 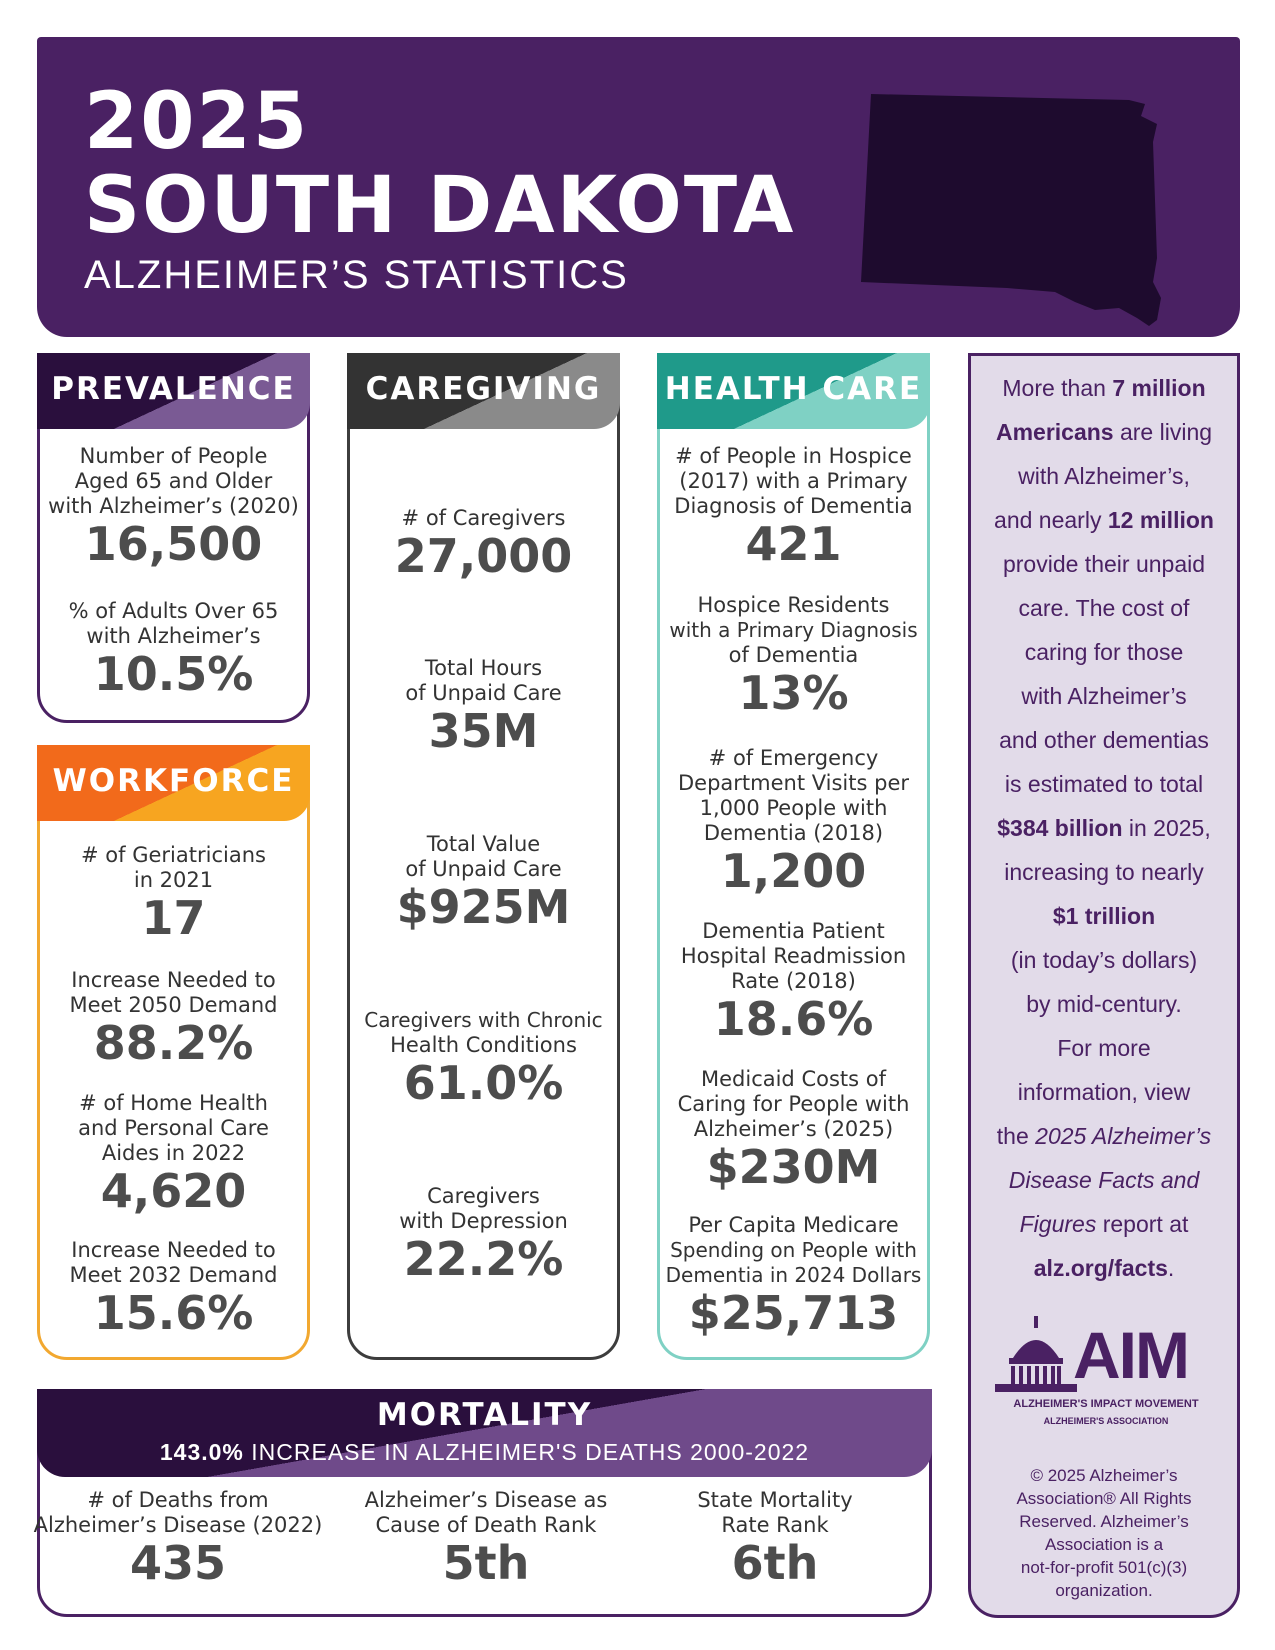 I want to click on caregiving-stat-2: Total Hours of Unpaid Care 35M, so click(x=483, y=706).